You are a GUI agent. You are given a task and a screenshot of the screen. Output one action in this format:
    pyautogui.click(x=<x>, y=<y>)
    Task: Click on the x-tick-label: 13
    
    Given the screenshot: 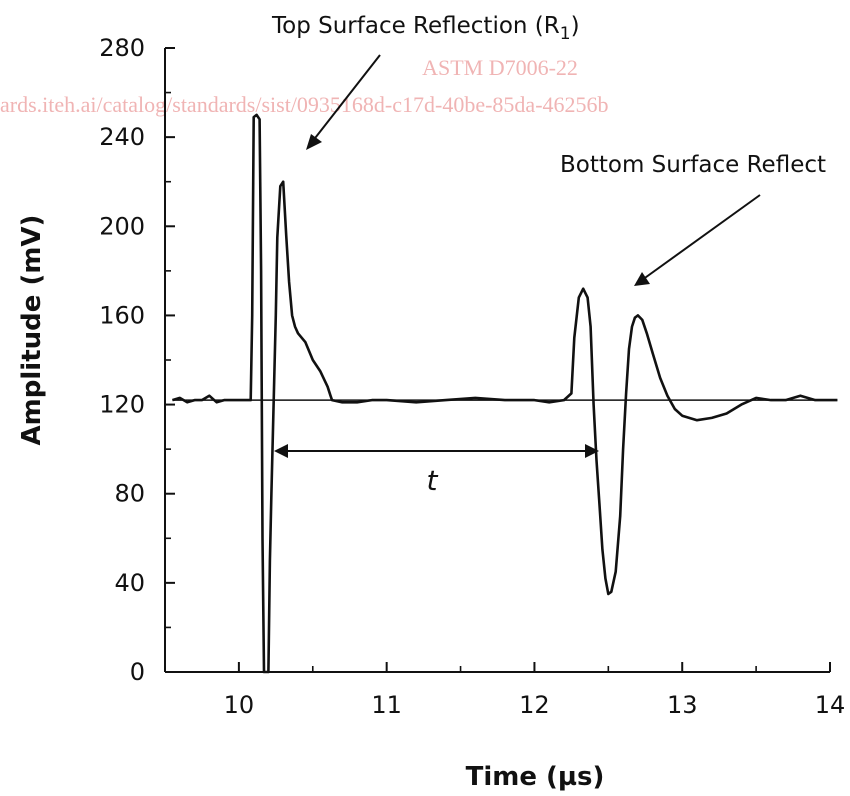 What is the action you would take?
    pyautogui.click(x=682, y=705)
    